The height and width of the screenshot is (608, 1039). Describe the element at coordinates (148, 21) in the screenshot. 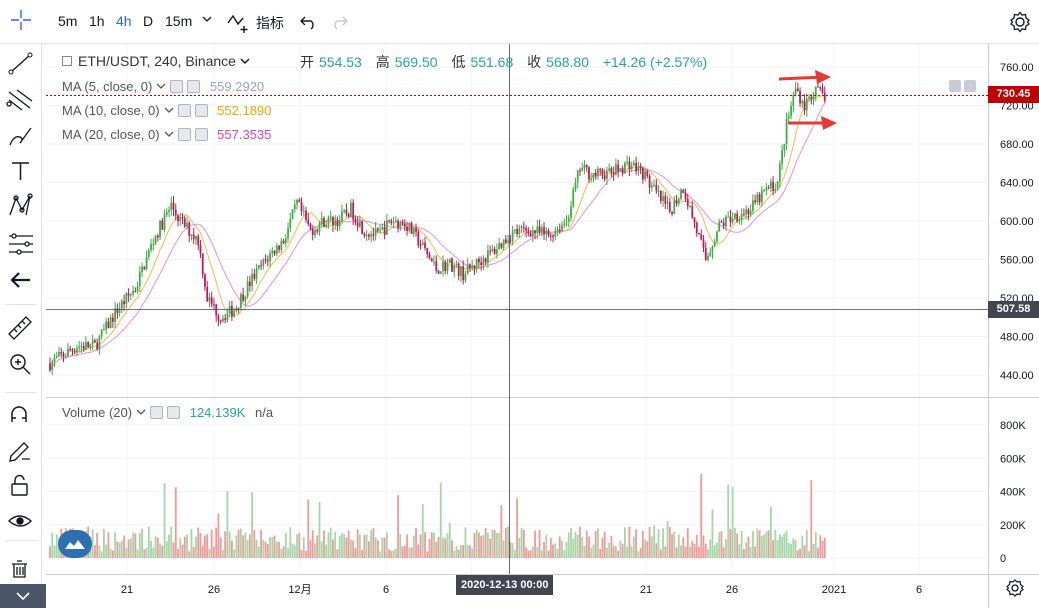

I see `interval-d: D` at that location.